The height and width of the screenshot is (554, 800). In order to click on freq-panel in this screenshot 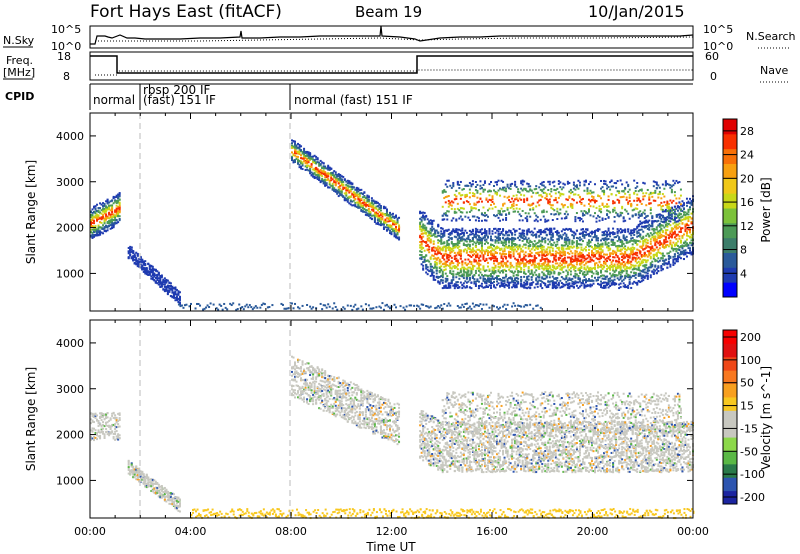, I will do `click(391, 66)`.